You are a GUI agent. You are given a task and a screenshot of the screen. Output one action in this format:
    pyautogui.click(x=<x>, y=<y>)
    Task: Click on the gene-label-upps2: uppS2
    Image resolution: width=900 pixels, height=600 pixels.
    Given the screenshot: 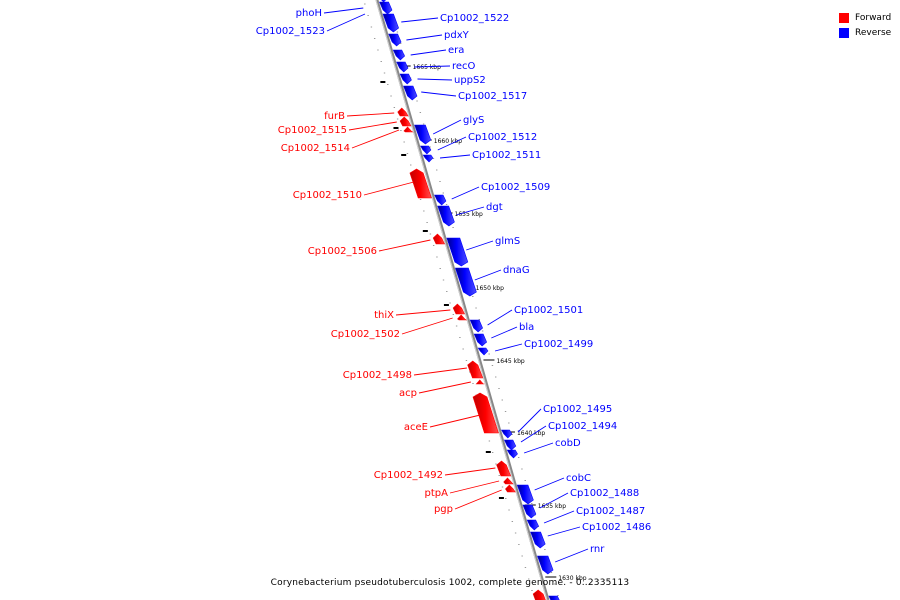 What is the action you would take?
    pyautogui.click(x=451, y=80)
    